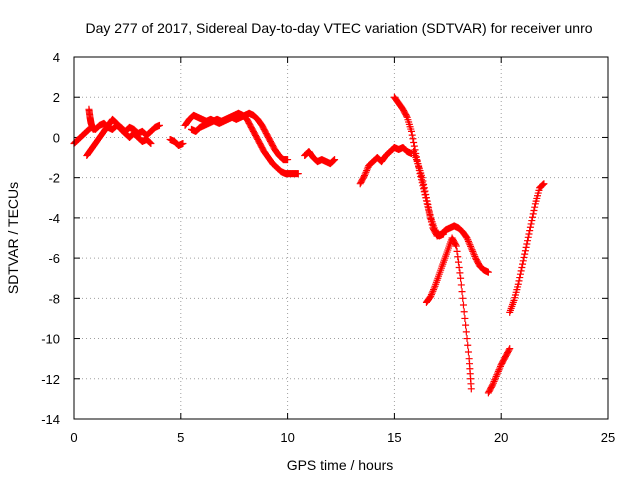 Image resolution: width=640 pixels, height=480 pixels. What do you see at coordinates (54, 298) in the screenshot?
I see `y-tick-label: -8` at bounding box center [54, 298].